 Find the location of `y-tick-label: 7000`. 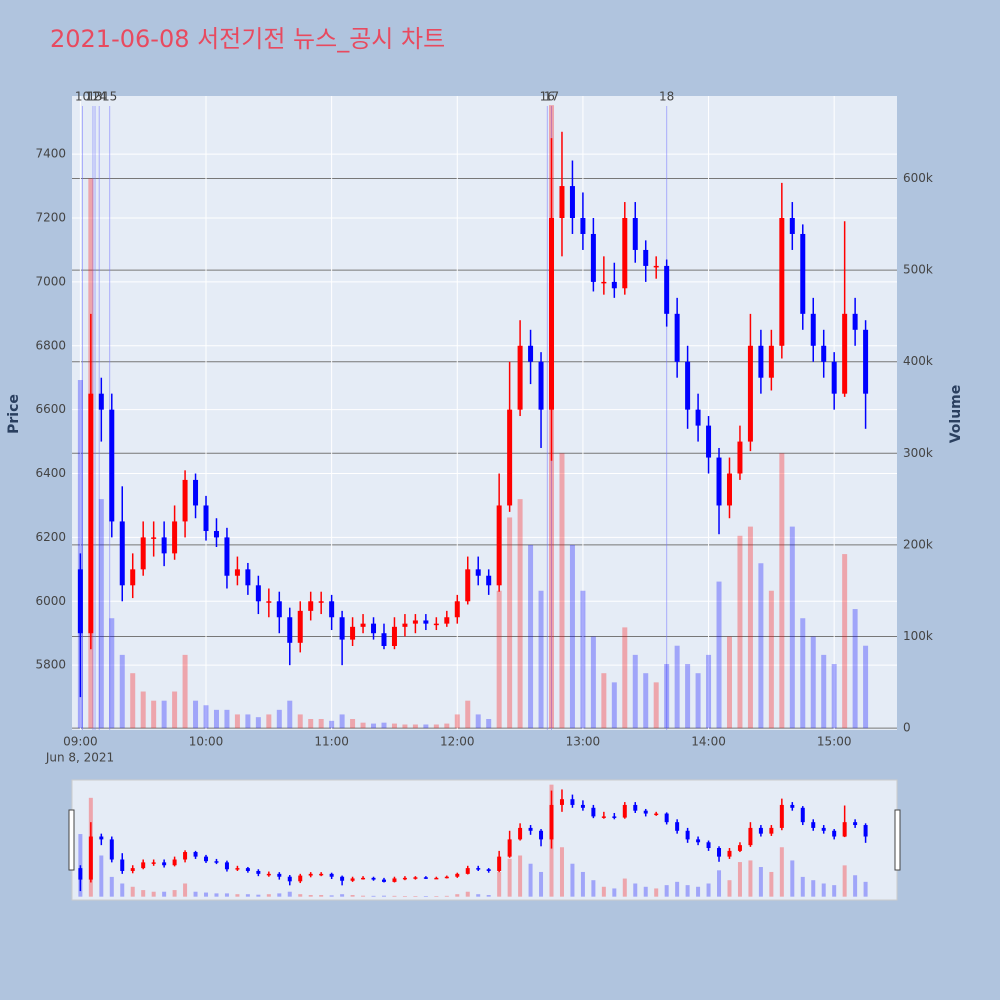

y-tick-label: 7000 is located at coordinates (50, 281).